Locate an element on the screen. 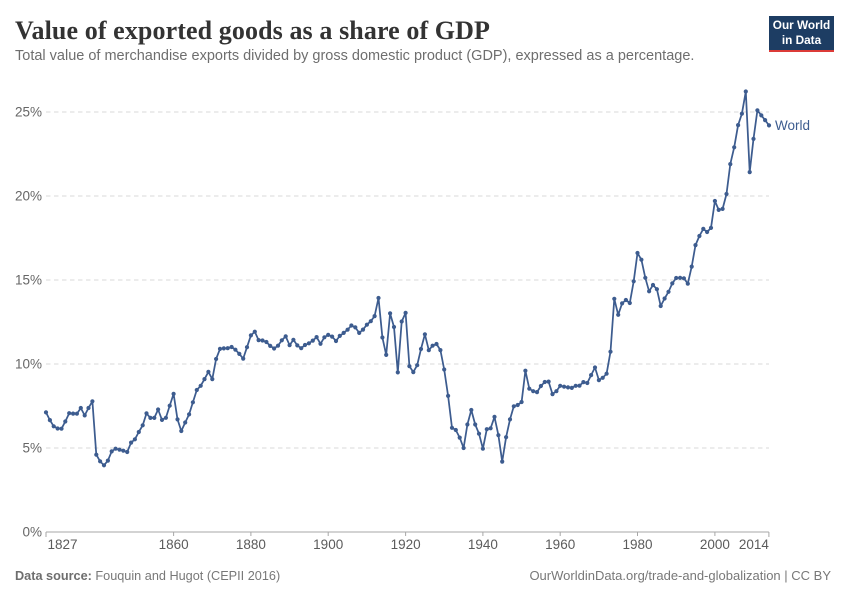  svg-text: 0% is located at coordinates (32, 532).